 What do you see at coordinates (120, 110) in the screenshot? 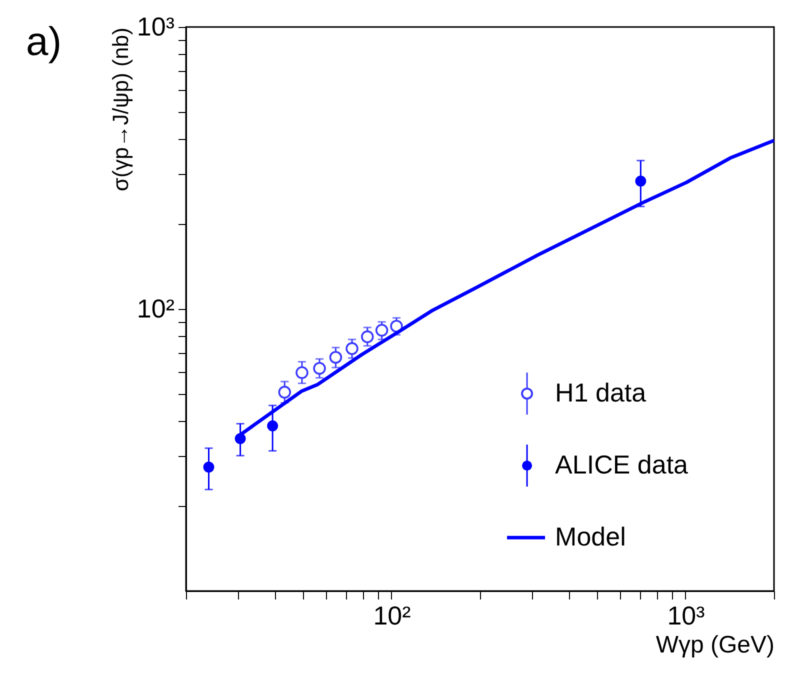
I see `y-axis-title: σ(γp→J/ψp) (nb)` at bounding box center [120, 110].